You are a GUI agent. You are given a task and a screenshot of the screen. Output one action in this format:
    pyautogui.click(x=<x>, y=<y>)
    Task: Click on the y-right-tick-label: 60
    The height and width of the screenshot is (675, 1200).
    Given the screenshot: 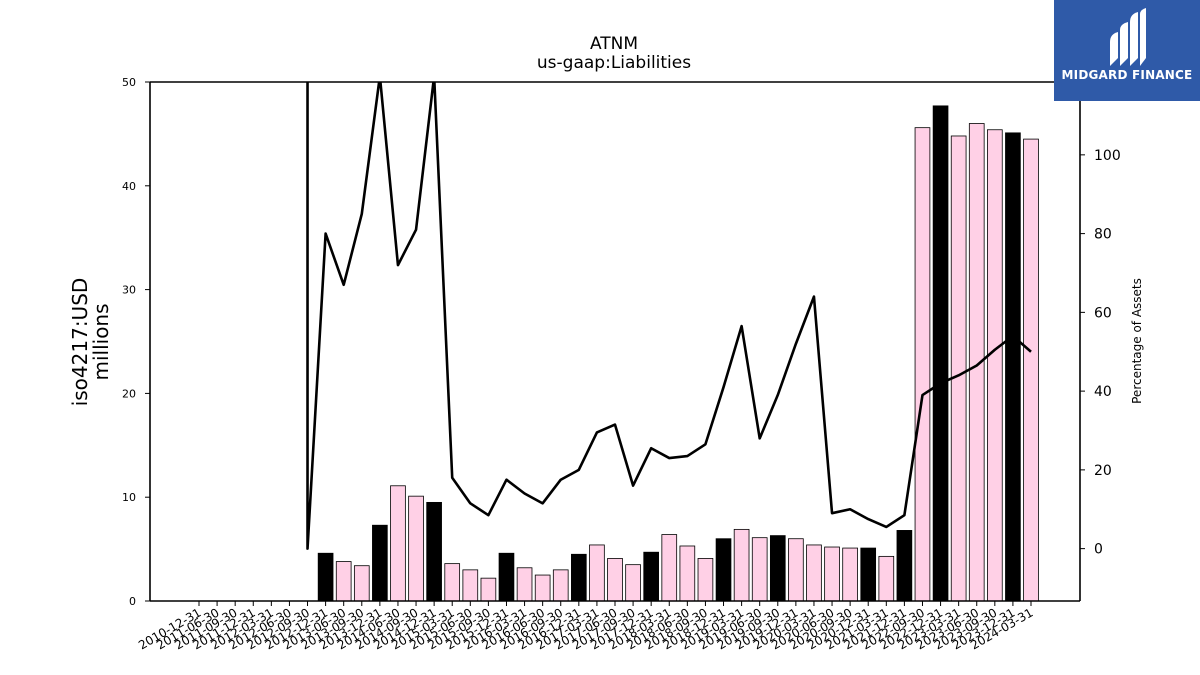 What is the action you would take?
    pyautogui.click(x=1103, y=313)
    